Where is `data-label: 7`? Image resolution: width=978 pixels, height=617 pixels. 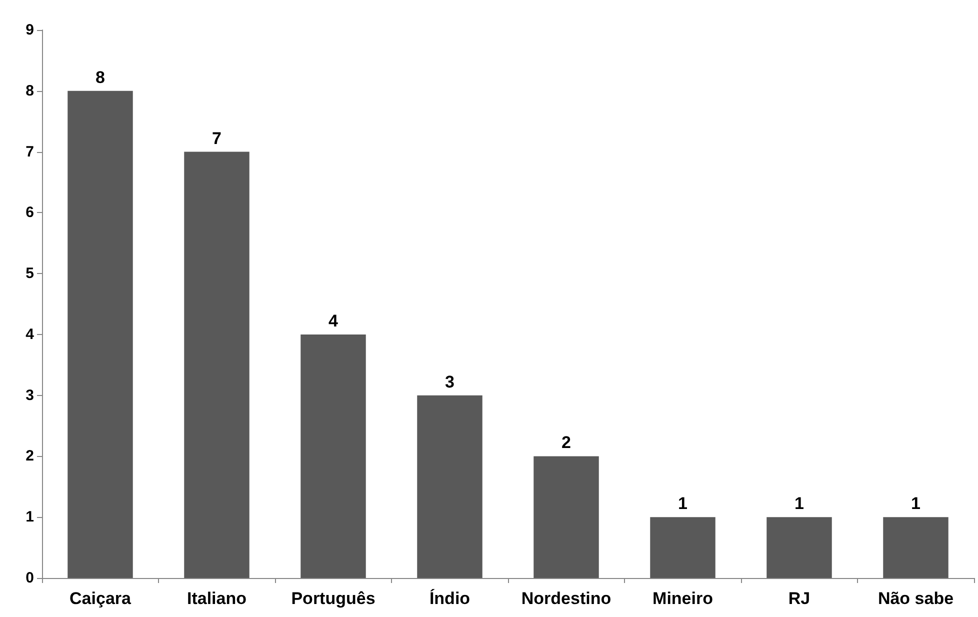
data-label: 7 is located at coordinates (217, 138).